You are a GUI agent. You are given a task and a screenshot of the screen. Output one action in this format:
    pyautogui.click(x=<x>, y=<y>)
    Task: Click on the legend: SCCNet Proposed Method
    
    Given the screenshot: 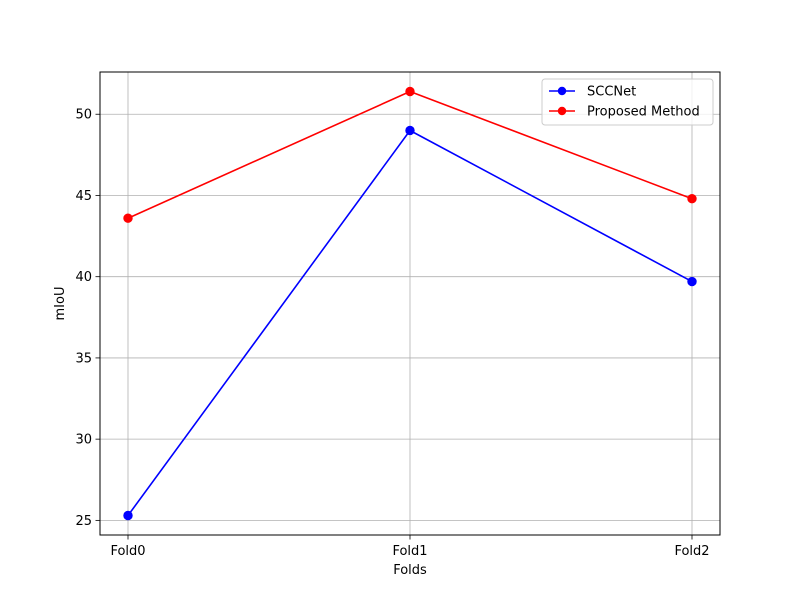 What is the action you would take?
    pyautogui.click(x=627, y=102)
    